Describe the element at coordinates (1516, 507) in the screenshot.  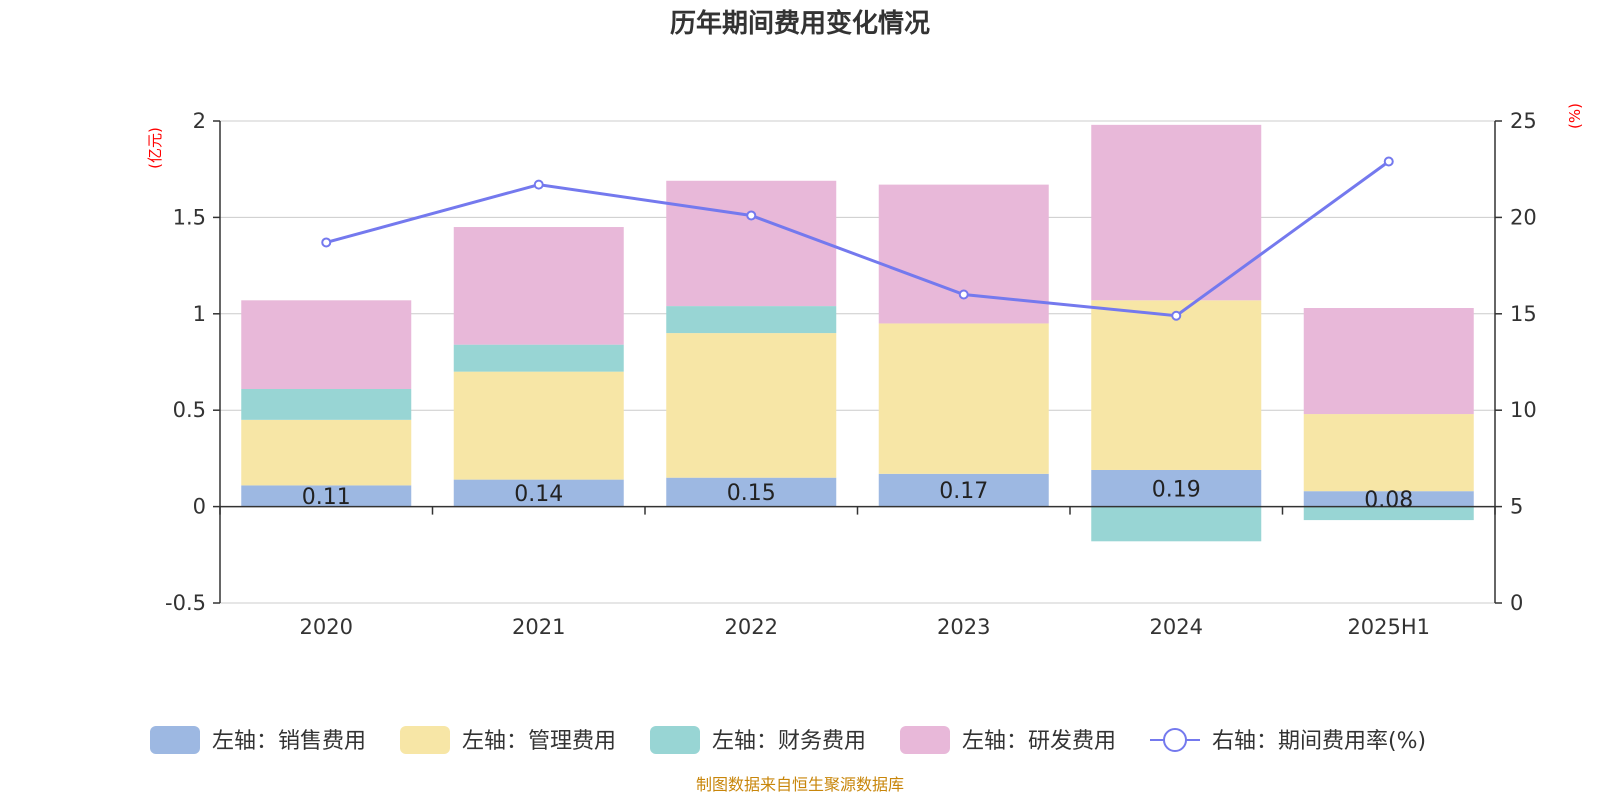
I see `right-tick-label: 5` at that location.